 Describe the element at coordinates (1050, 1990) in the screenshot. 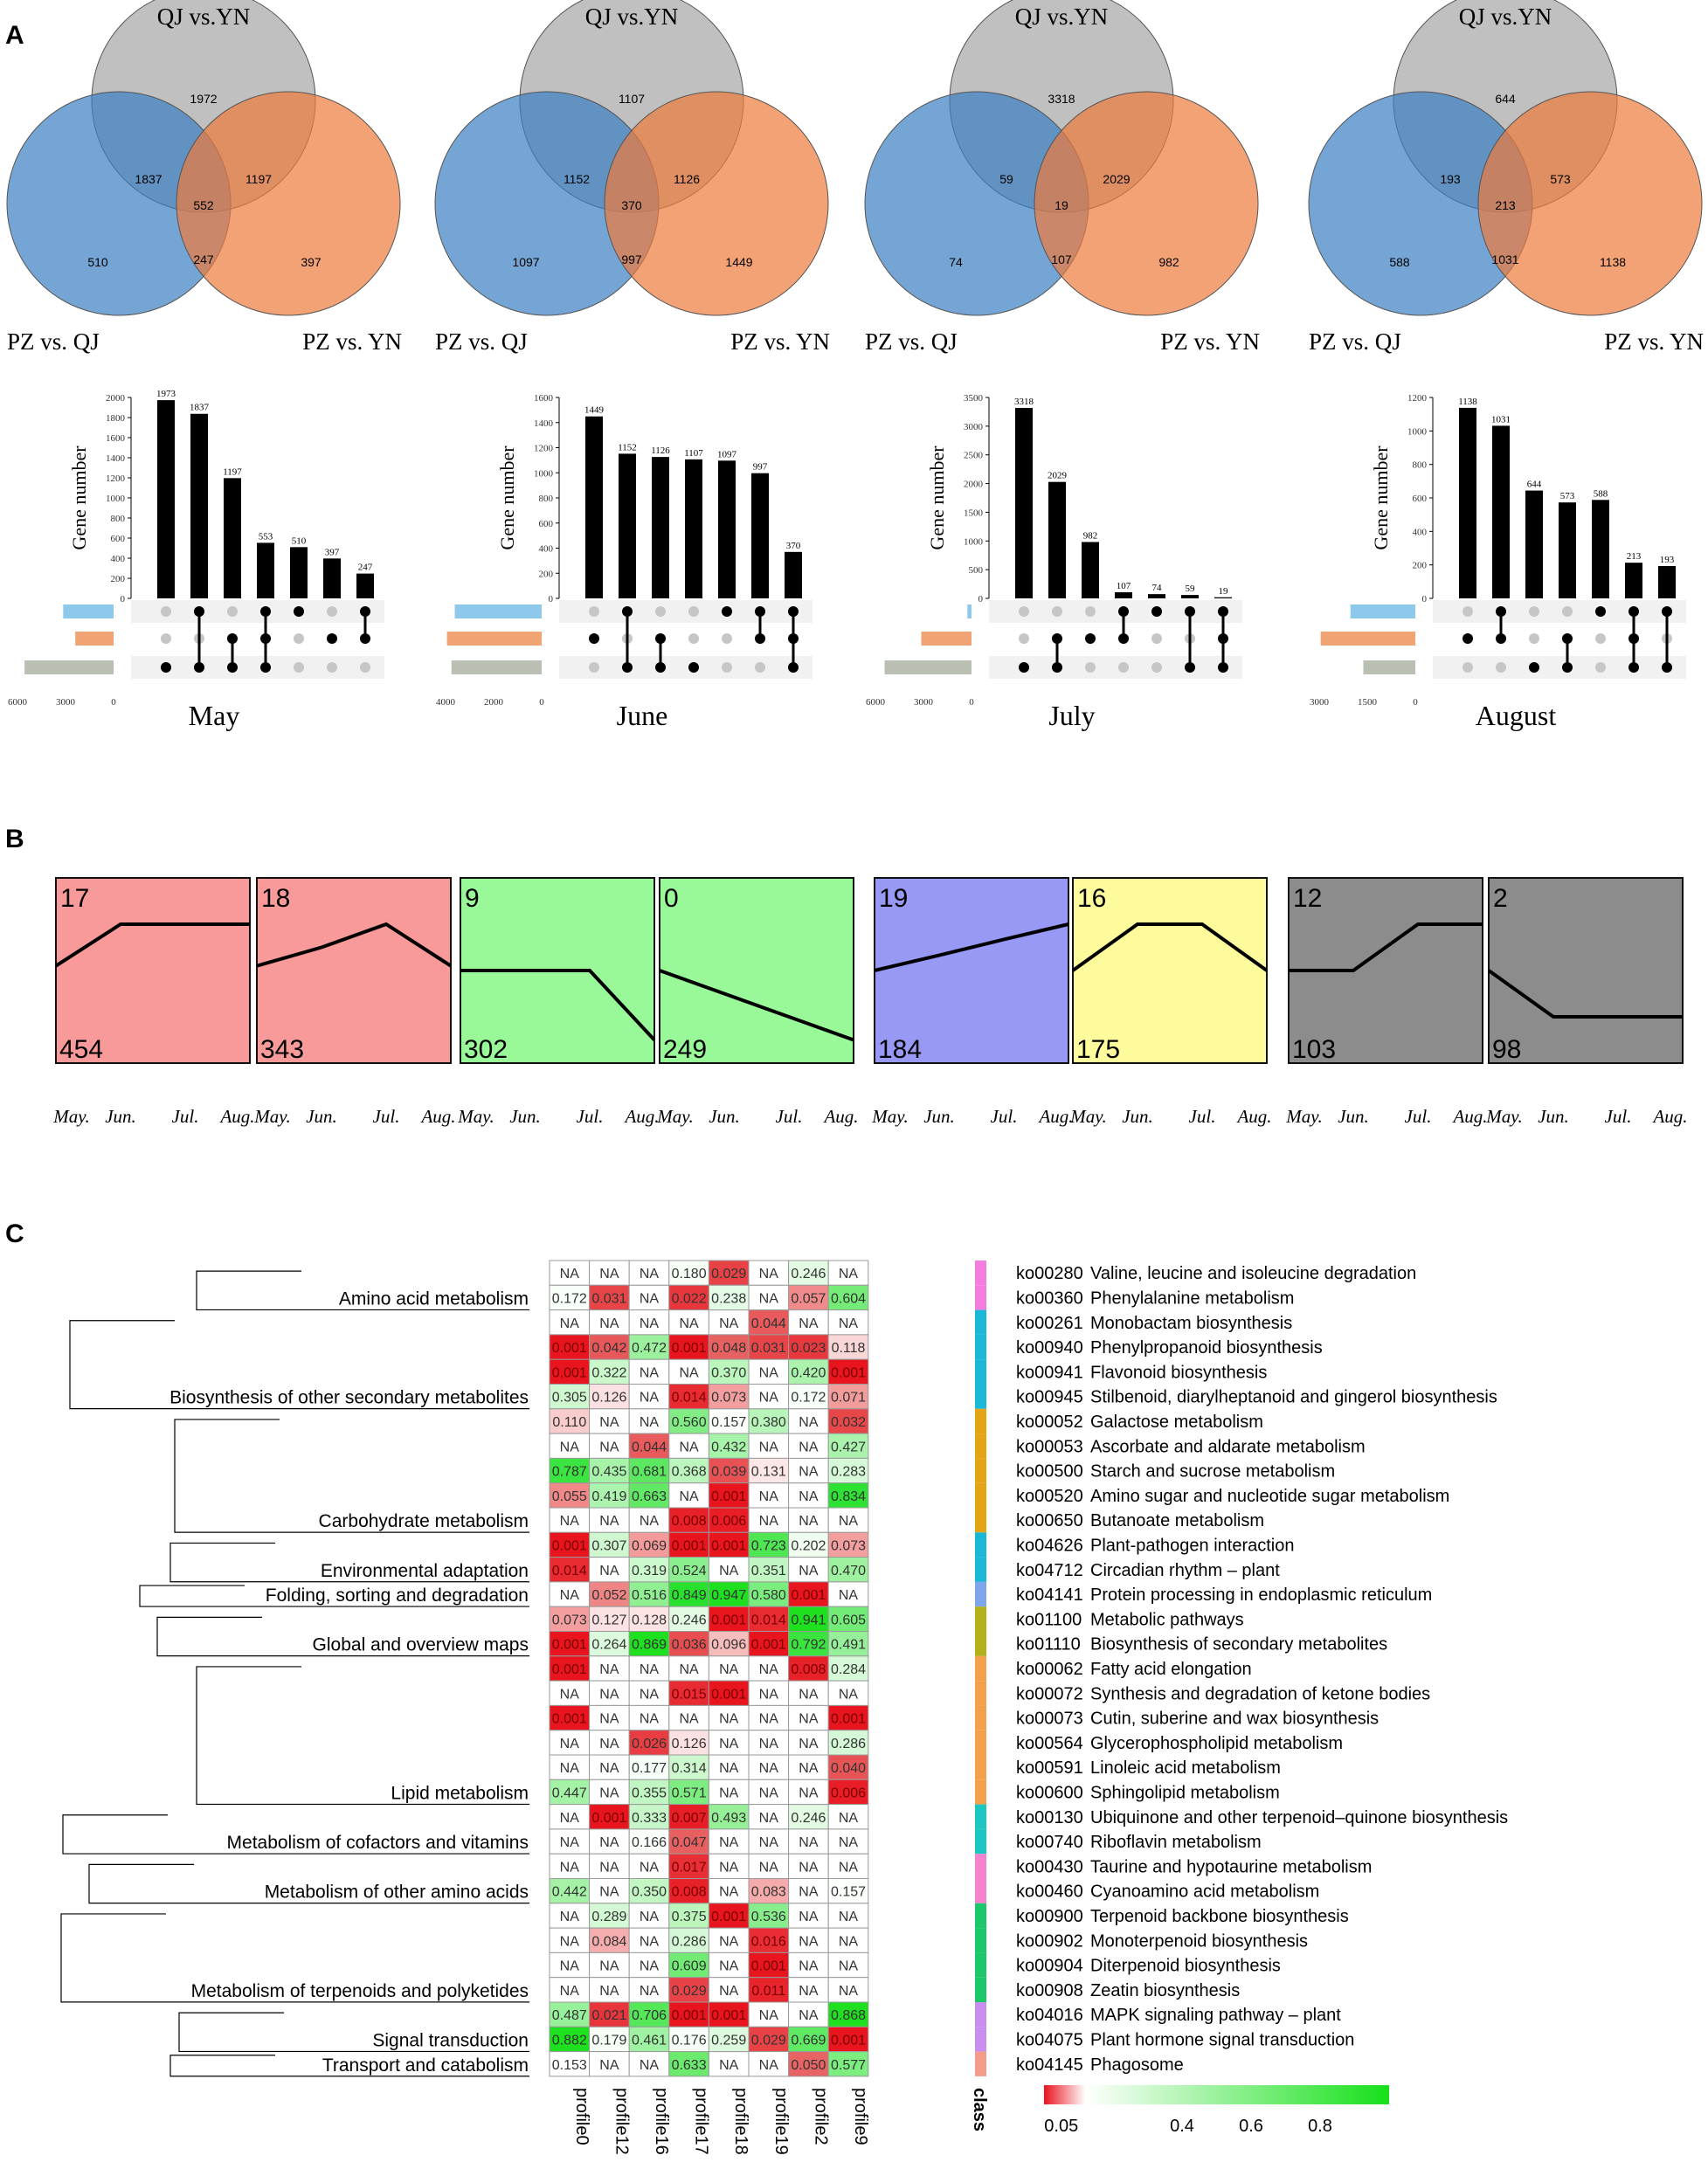

I see `heatmap-pathway-id: ko00908` at that location.